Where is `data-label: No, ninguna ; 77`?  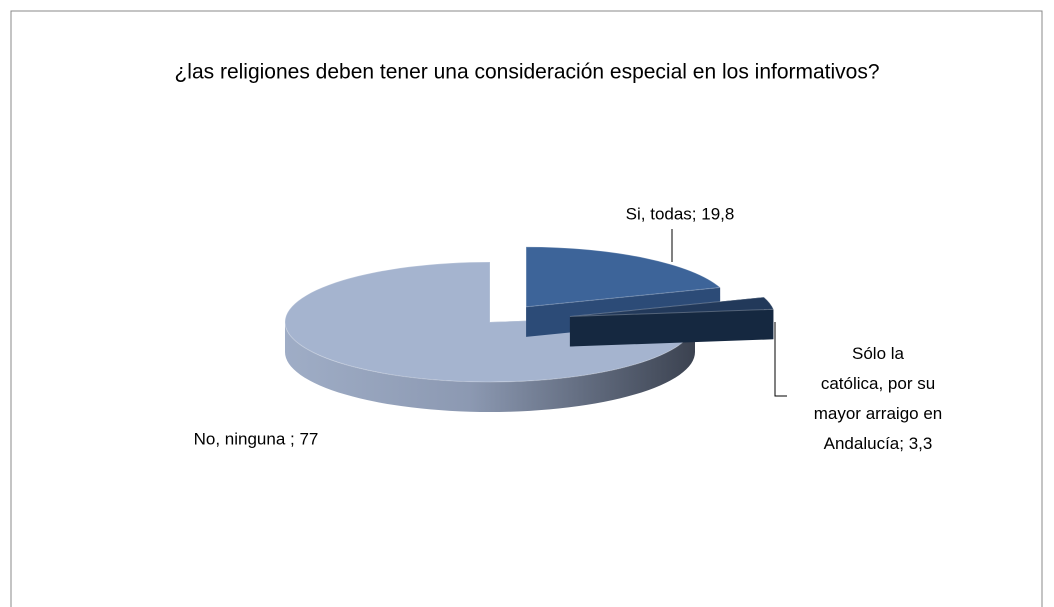
data-label: No, ninguna ; 77 is located at coordinates (256, 438).